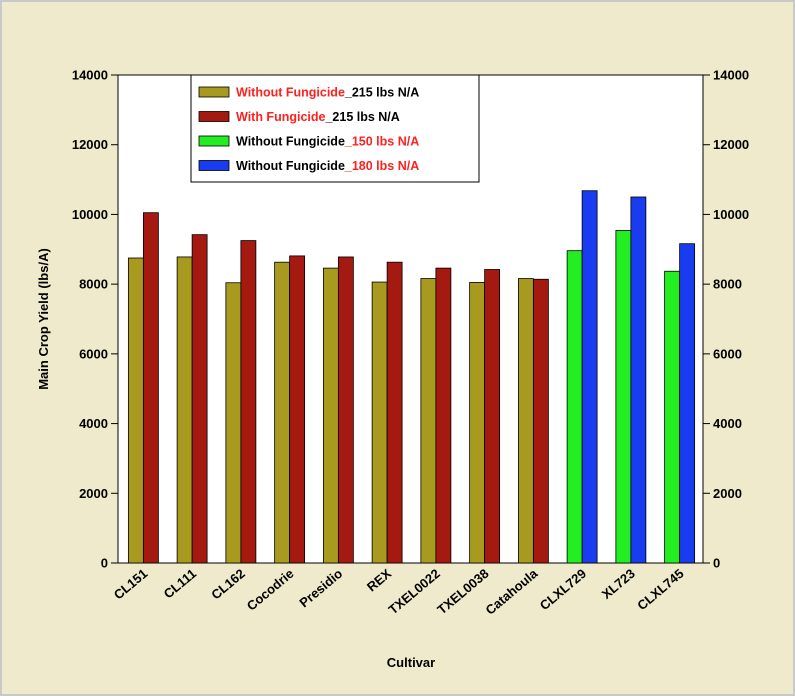 The image size is (795, 696). Describe the element at coordinates (727, 423) in the screenshot. I see `right-tick-label: 4000` at that location.